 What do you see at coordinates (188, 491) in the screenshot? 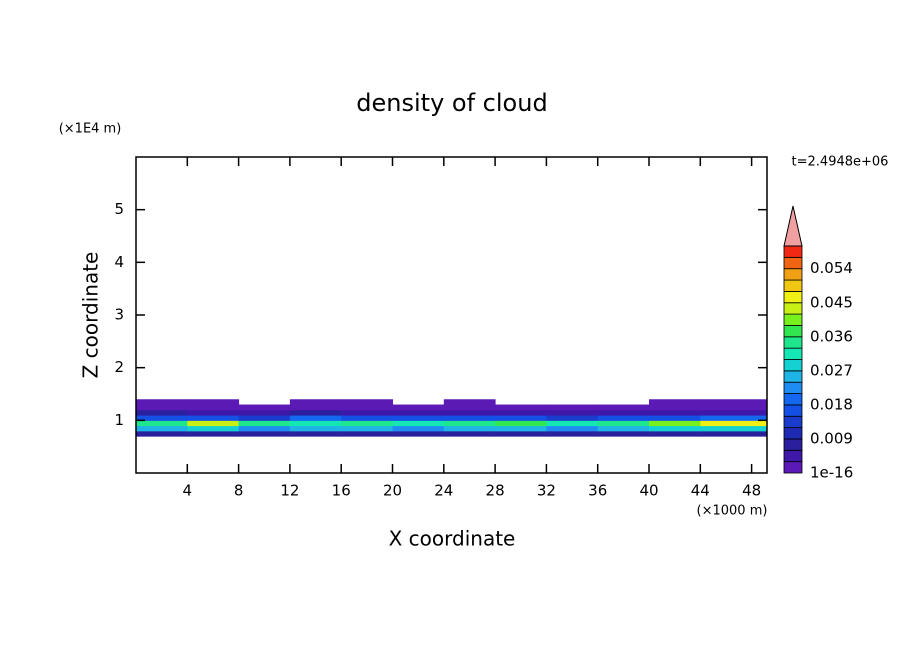
I see `x-tick-label: 4` at bounding box center [188, 491].